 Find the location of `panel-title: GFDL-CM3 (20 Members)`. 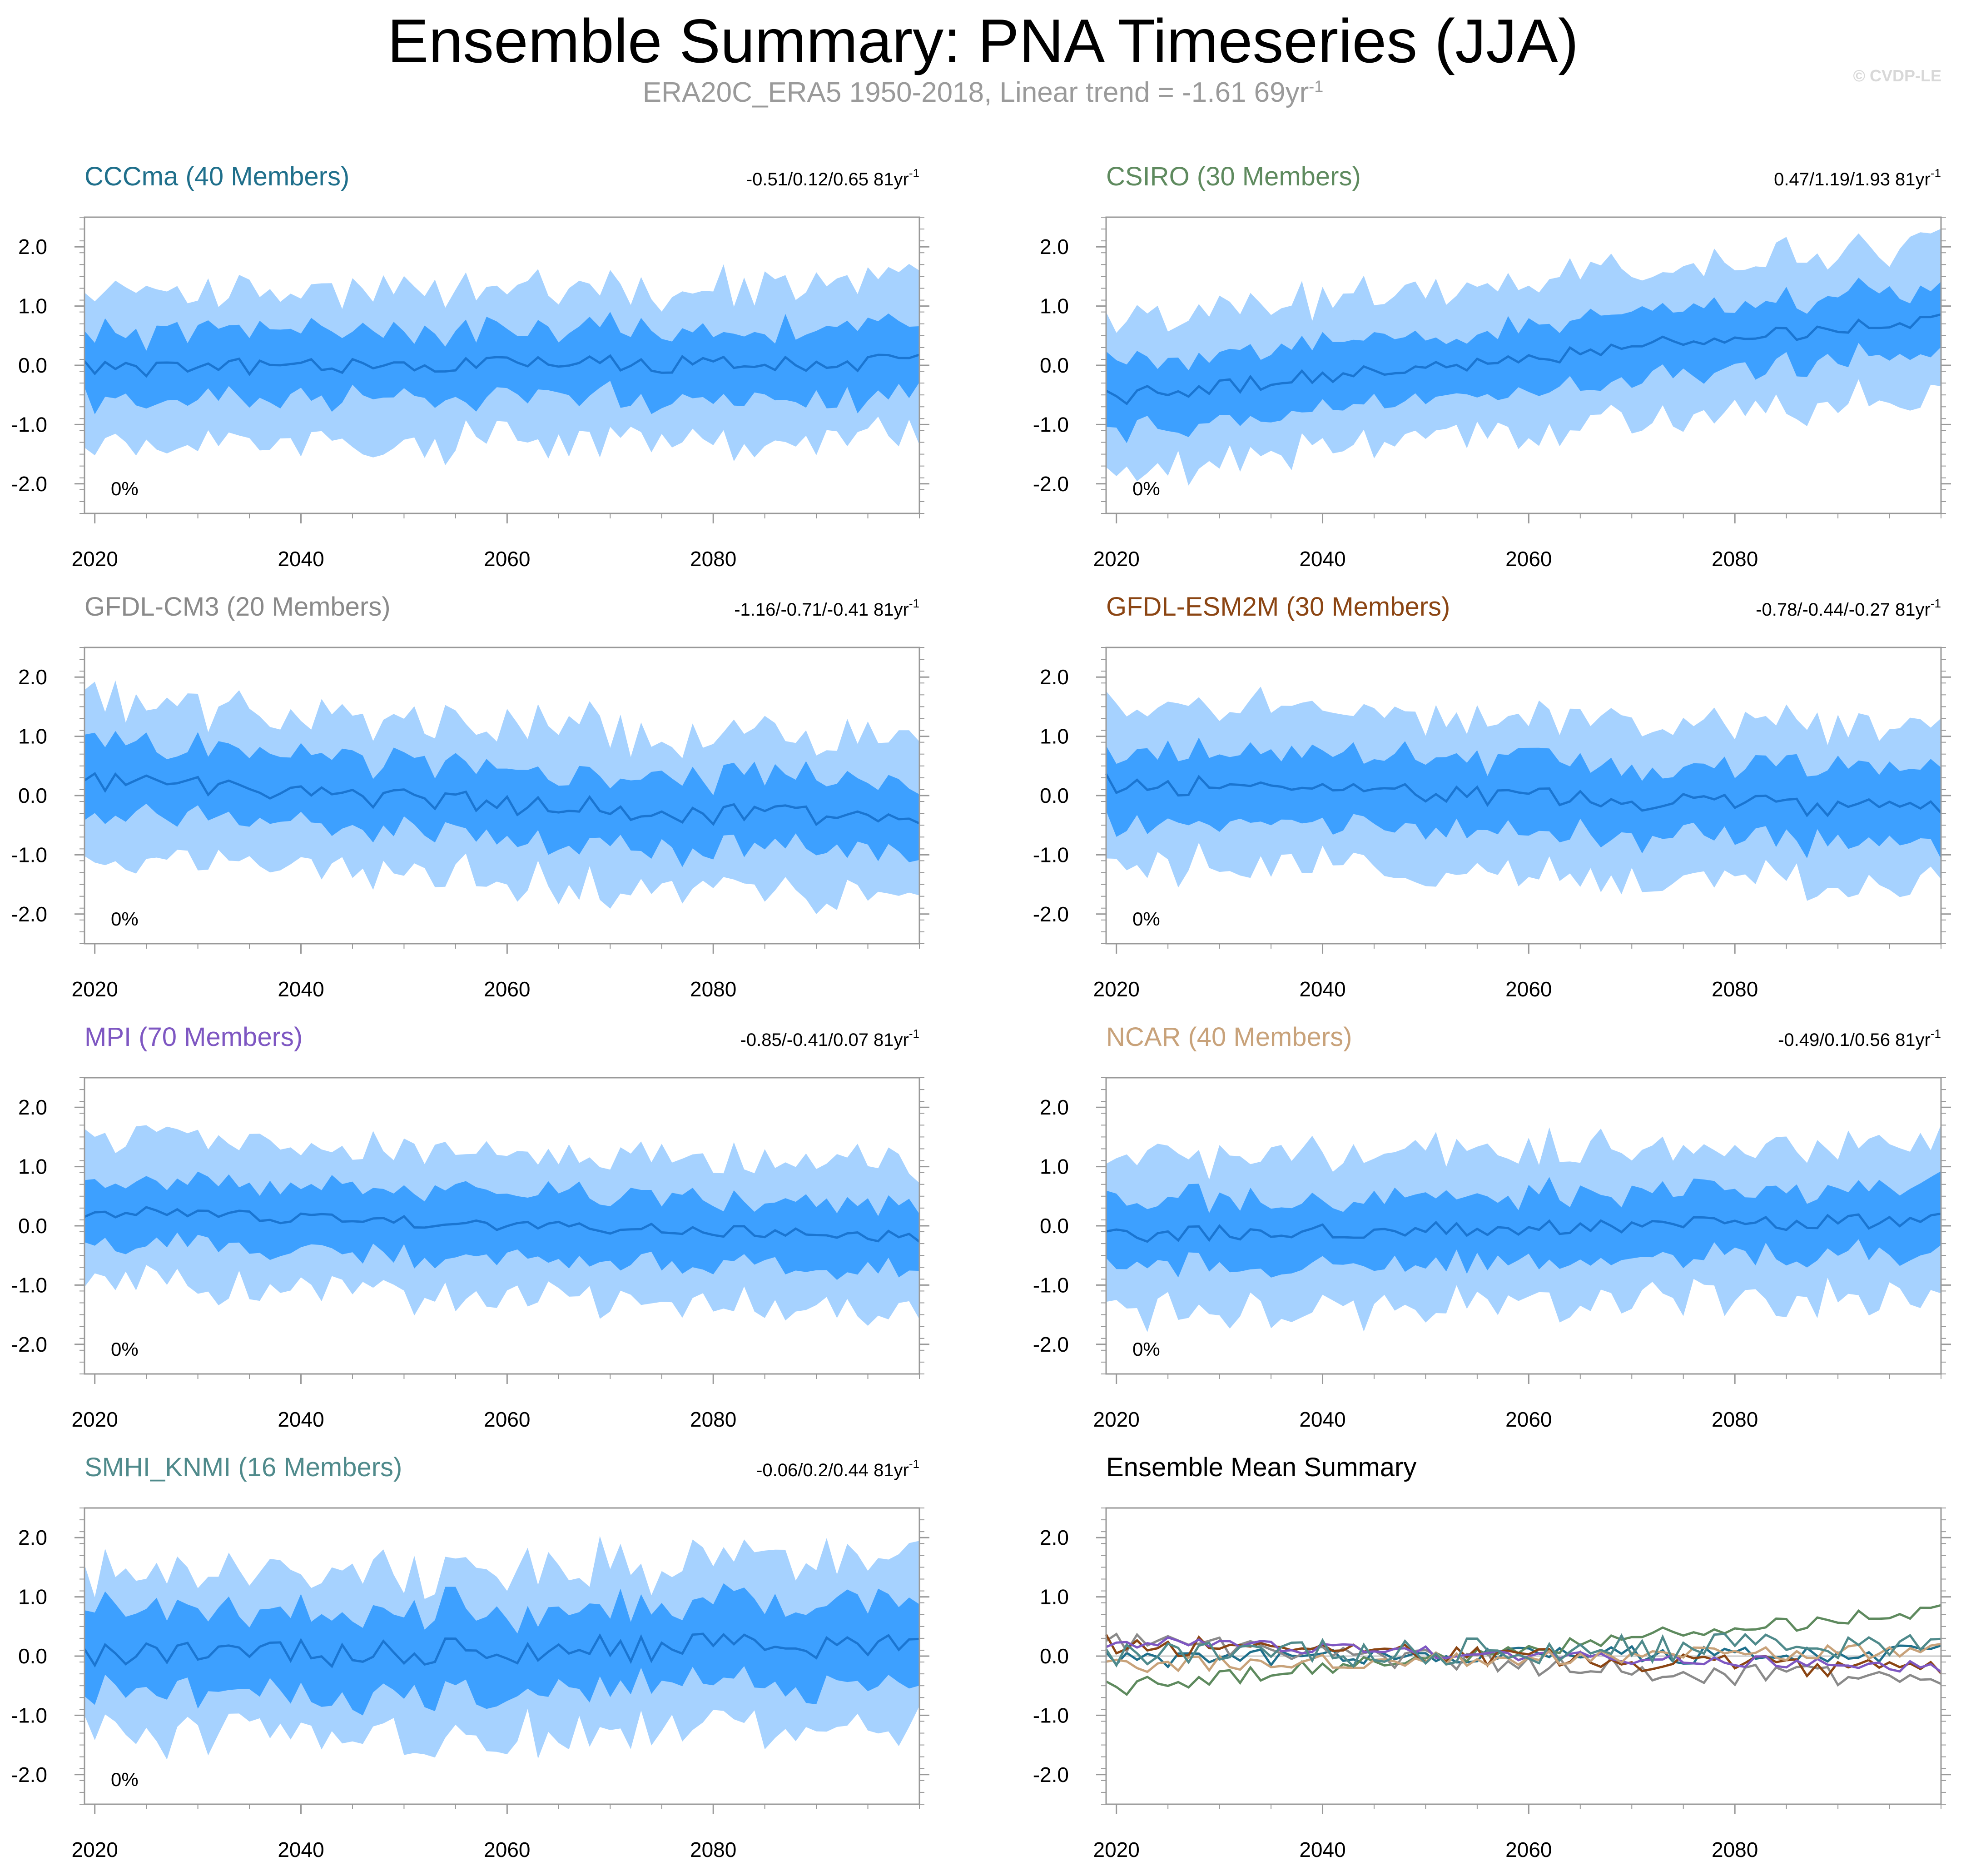

panel-title: GFDL-CM3 (20 Members) is located at coordinates (237, 607).